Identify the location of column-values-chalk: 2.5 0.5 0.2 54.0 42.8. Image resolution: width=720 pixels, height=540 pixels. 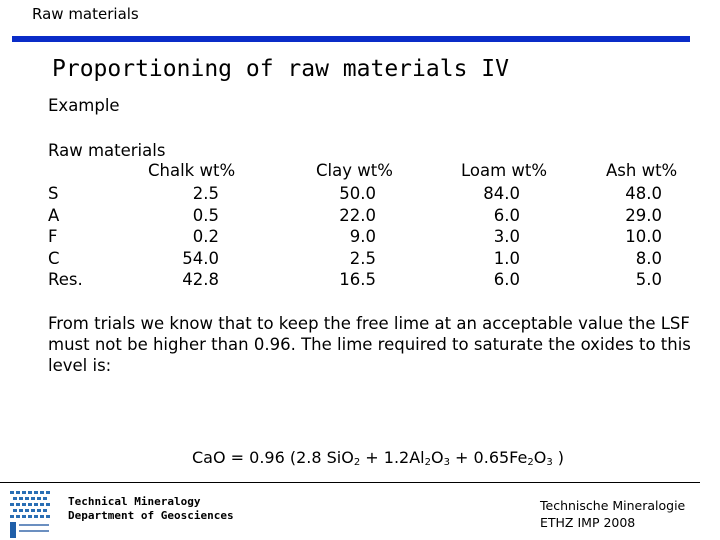
(197, 237).